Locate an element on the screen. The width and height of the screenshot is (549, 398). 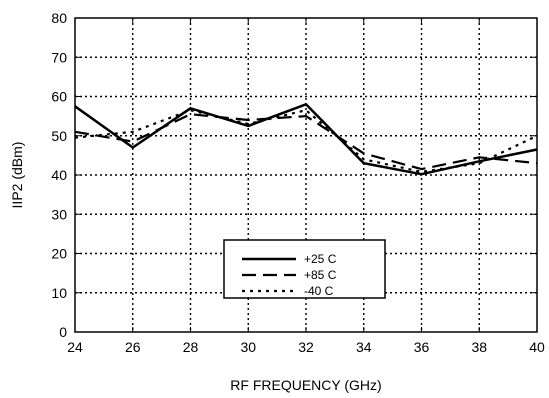
y-tick-label: 30 is located at coordinates (59, 214).